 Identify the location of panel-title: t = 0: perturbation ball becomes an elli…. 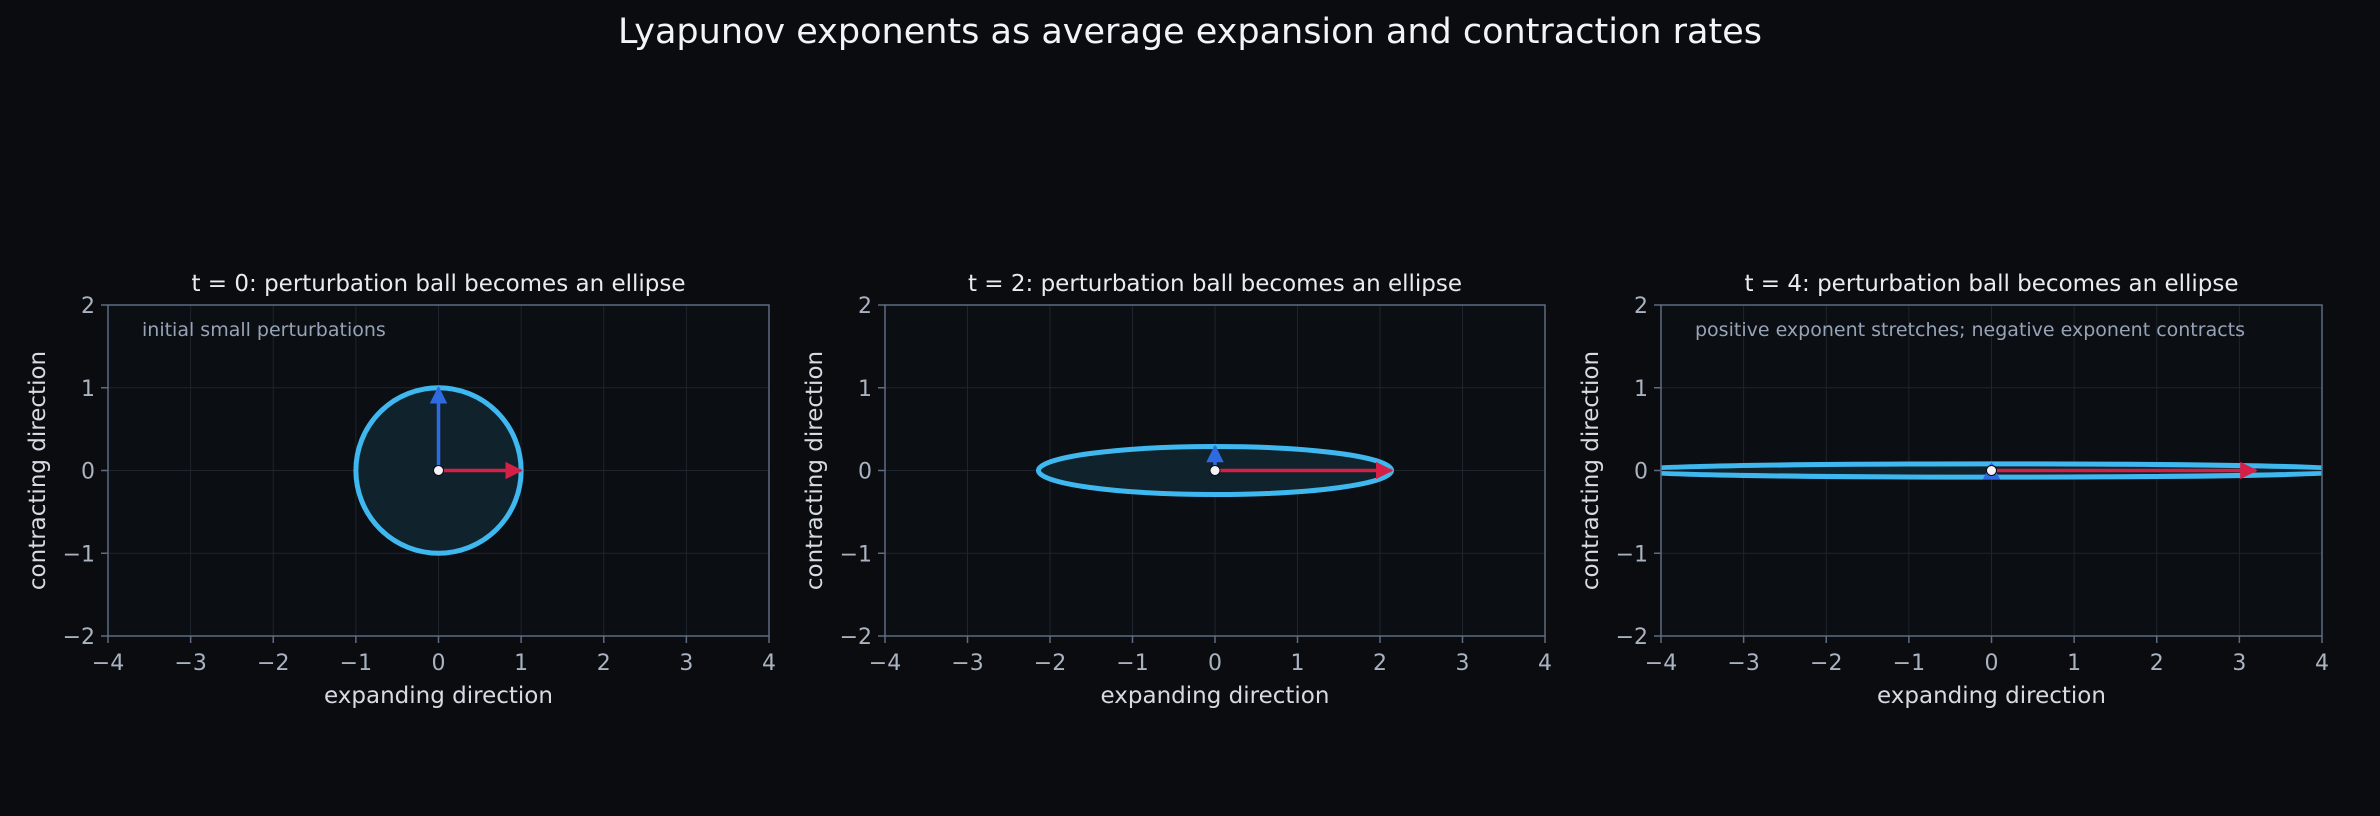
(438, 284).